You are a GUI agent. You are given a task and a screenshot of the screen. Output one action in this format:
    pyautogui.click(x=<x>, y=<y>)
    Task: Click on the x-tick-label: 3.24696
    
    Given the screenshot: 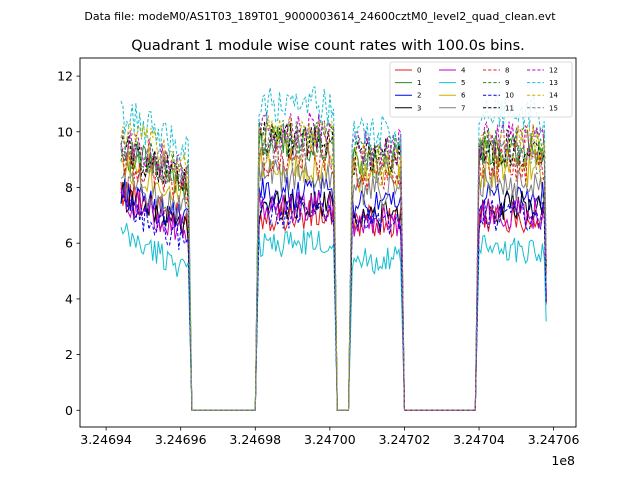 What is the action you would take?
    pyautogui.click(x=181, y=439)
    